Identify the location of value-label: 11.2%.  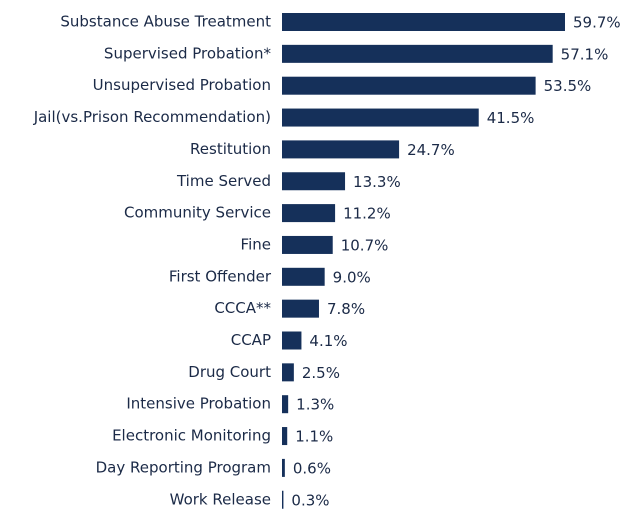
(367, 214).